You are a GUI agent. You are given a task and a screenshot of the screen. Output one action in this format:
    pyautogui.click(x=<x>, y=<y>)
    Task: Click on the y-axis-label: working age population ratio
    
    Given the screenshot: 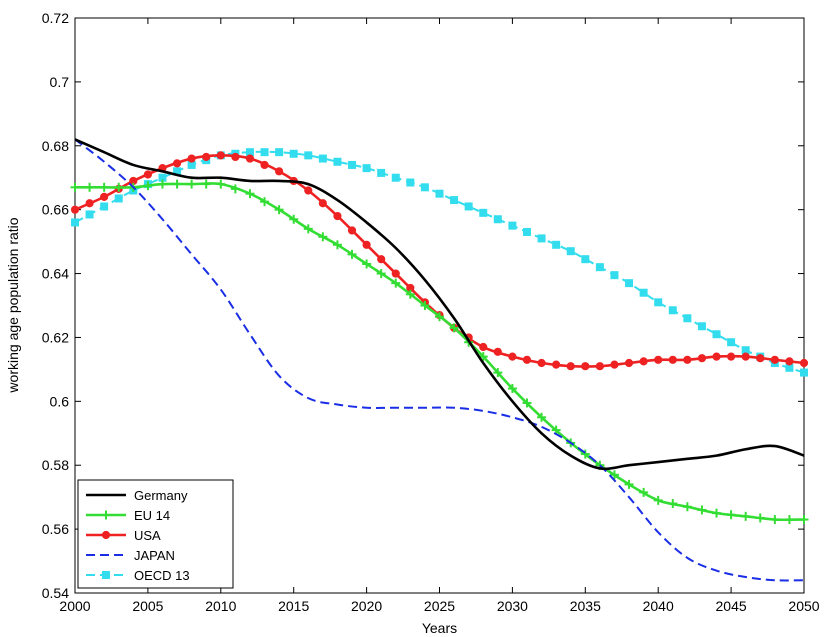 What is the action you would take?
    pyautogui.click(x=13, y=305)
    